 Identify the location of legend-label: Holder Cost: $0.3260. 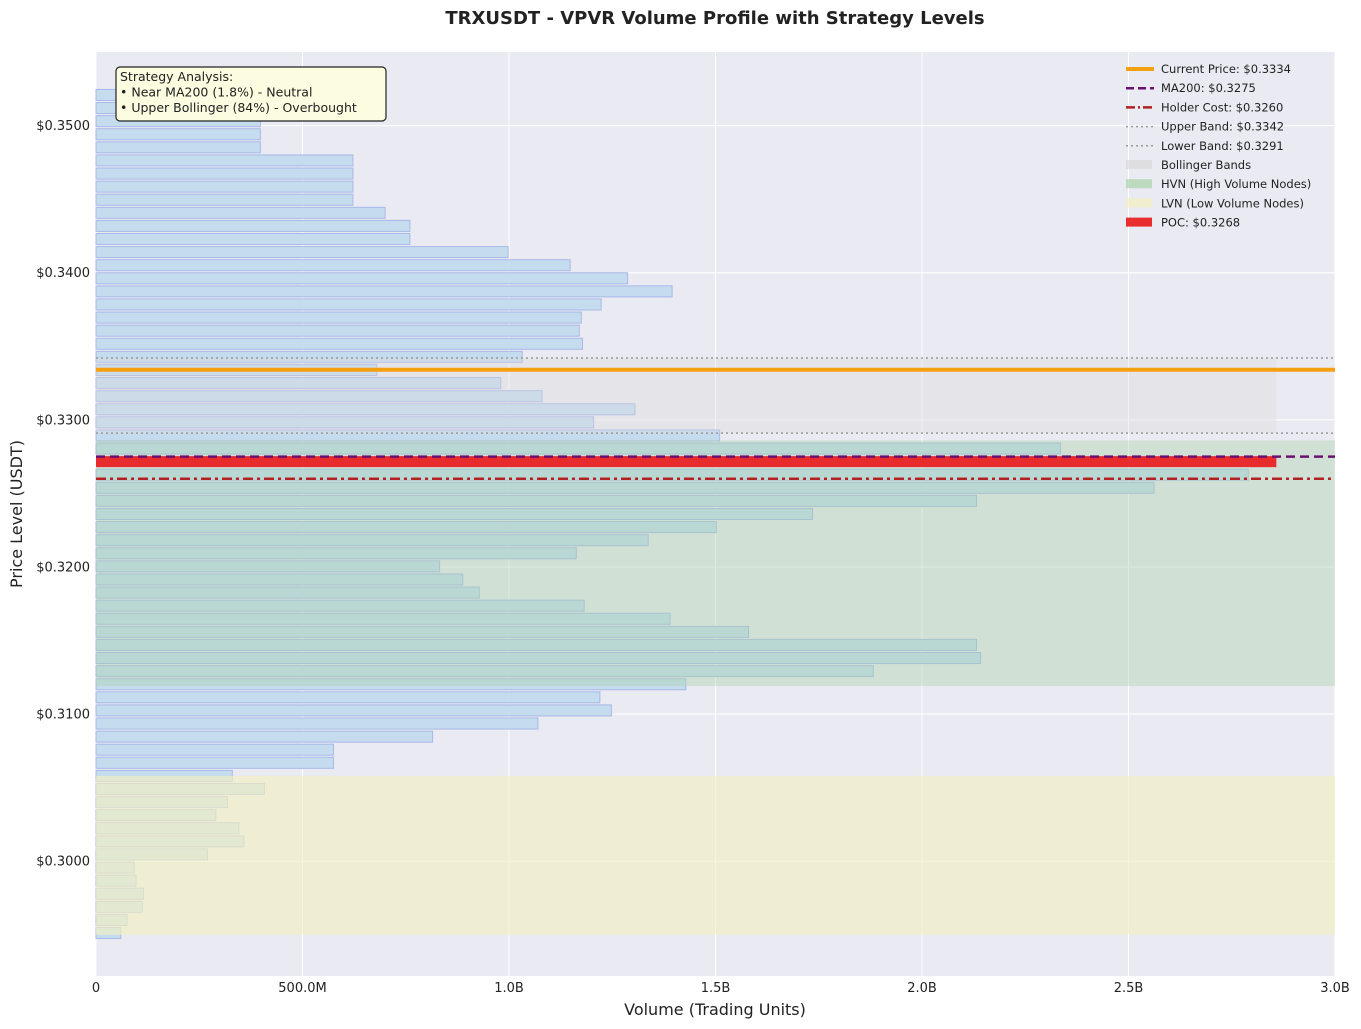
(1222, 107).